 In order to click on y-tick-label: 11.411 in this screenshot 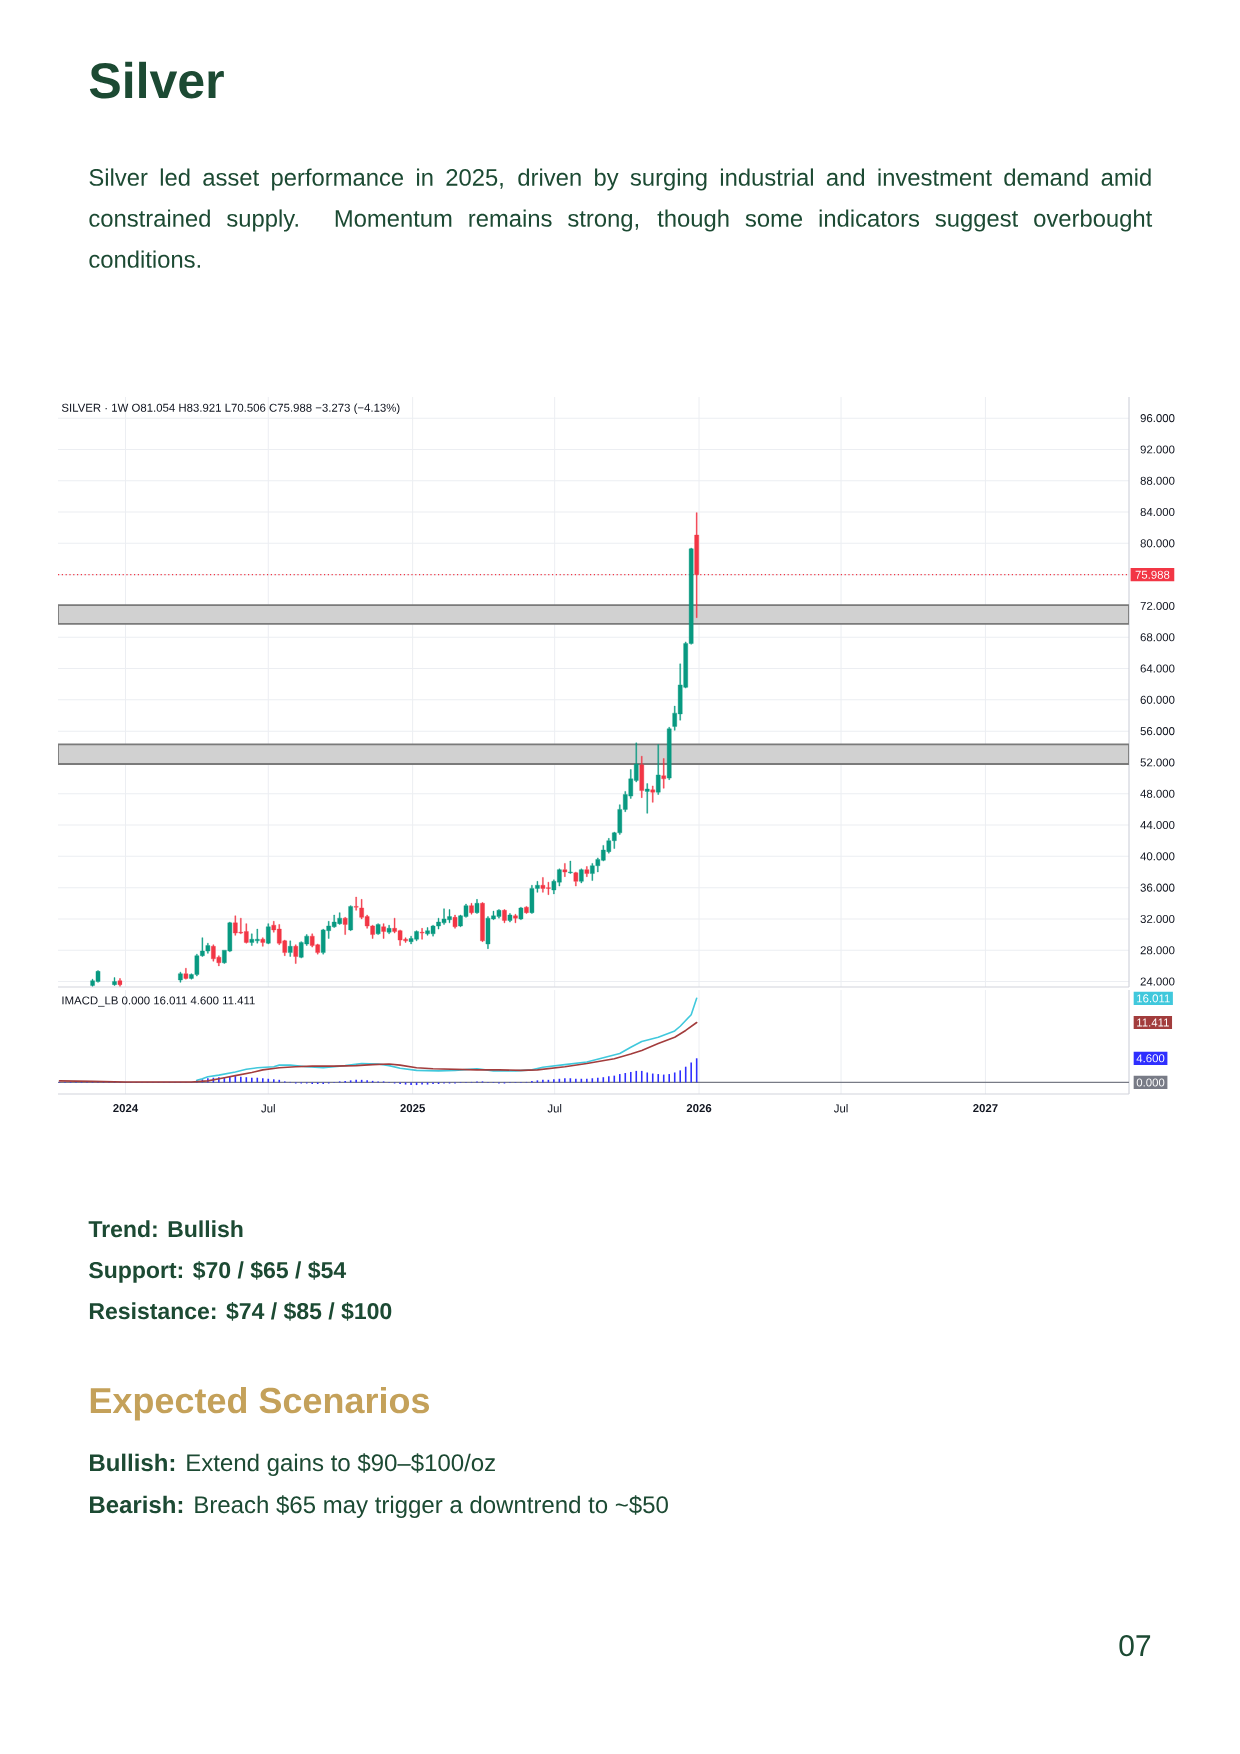, I will do `click(1153, 1022)`.